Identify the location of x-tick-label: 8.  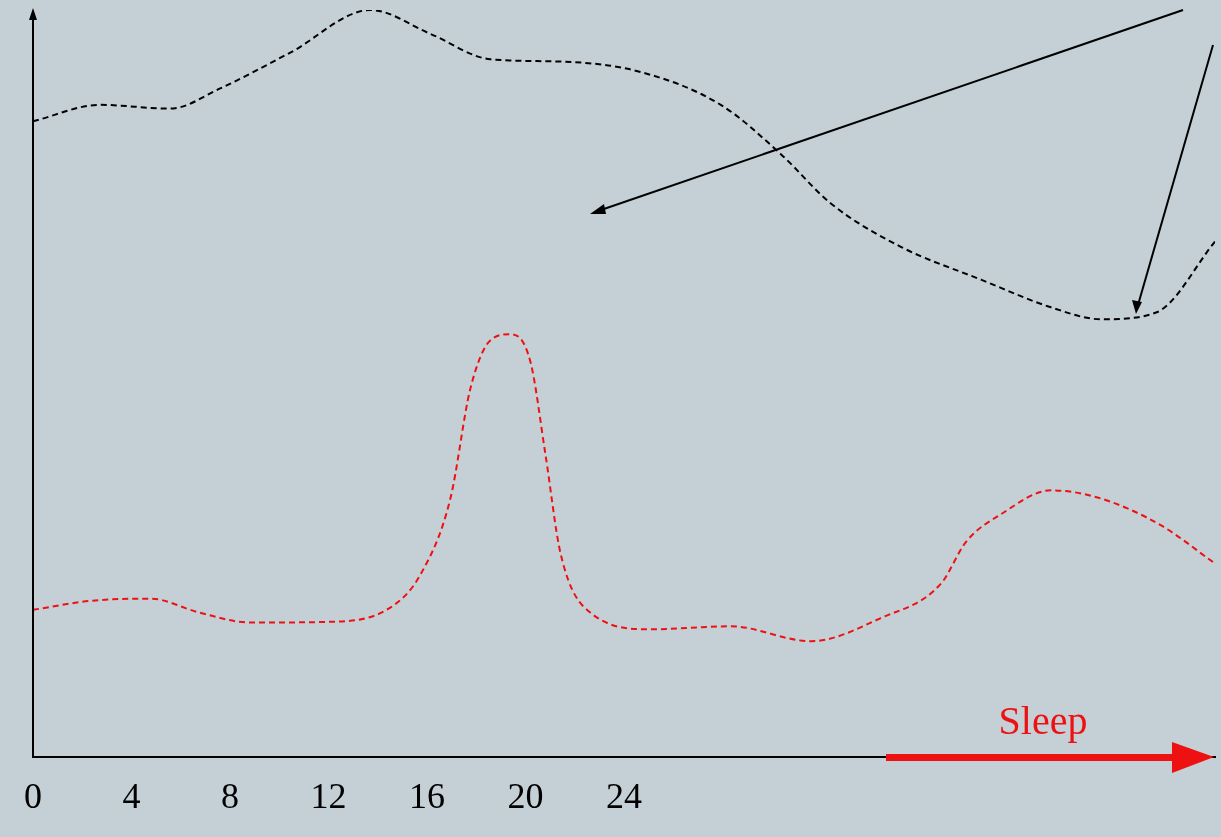
(230, 796).